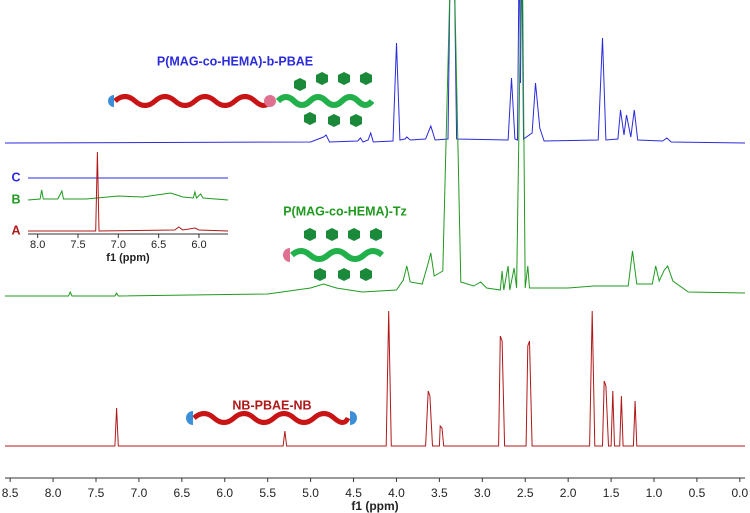 The image size is (750, 513). Describe the element at coordinates (271, 405) in the screenshot. I see `series-label: NB-PBAE-NB` at that location.